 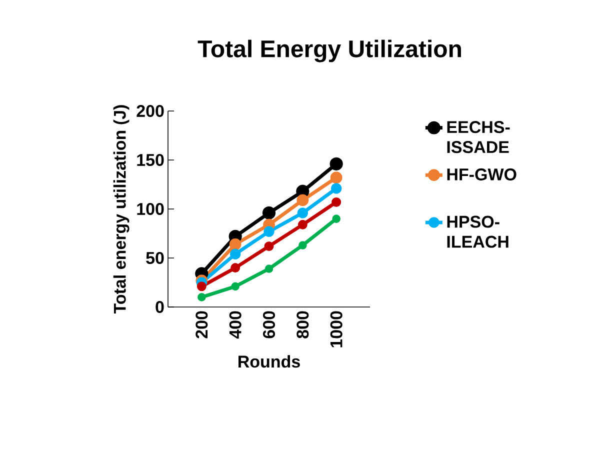 What do you see at coordinates (336, 329) in the screenshot?
I see `x-tick-label: 1000` at bounding box center [336, 329].